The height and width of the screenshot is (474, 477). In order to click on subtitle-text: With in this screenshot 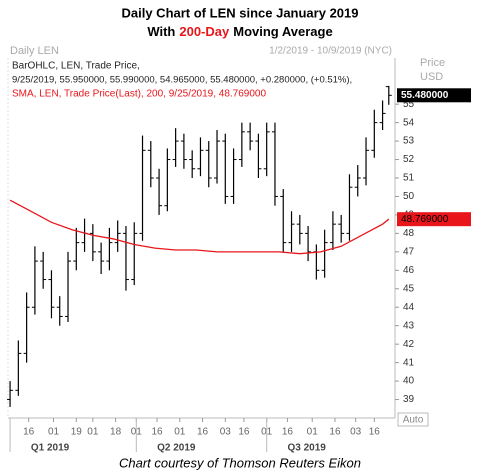, I will do `click(161, 31)`.